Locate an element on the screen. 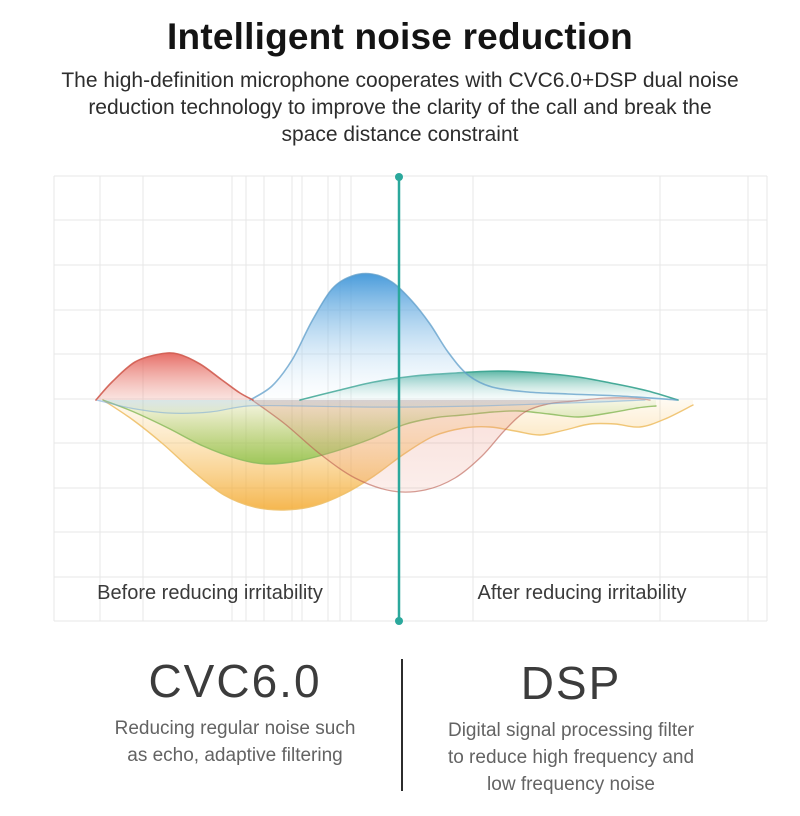 The height and width of the screenshot is (816, 800). red-wave-peak-line is located at coordinates (174, 376).